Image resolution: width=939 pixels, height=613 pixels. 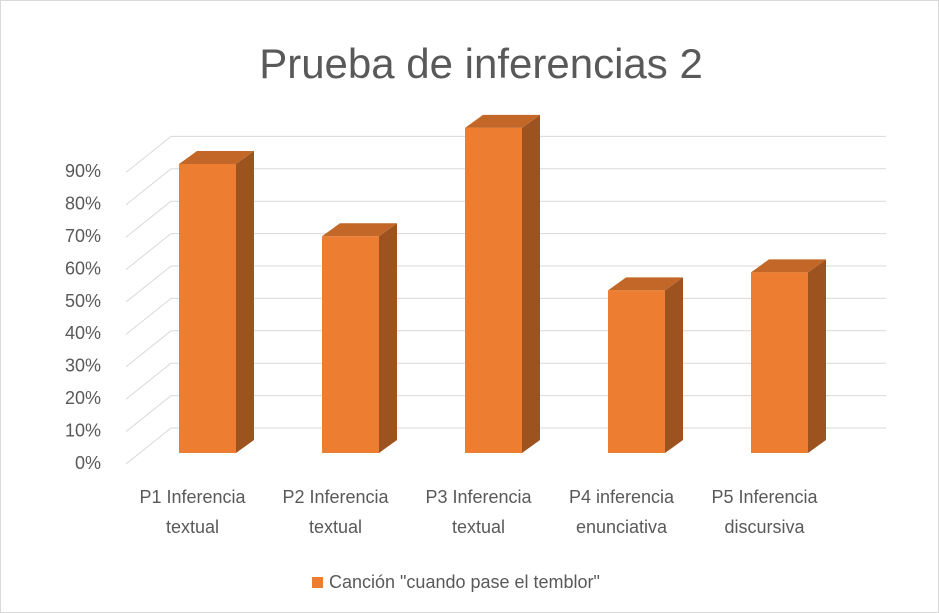 I want to click on x-tick-label: P1 Inferencia textual, so click(x=192, y=512).